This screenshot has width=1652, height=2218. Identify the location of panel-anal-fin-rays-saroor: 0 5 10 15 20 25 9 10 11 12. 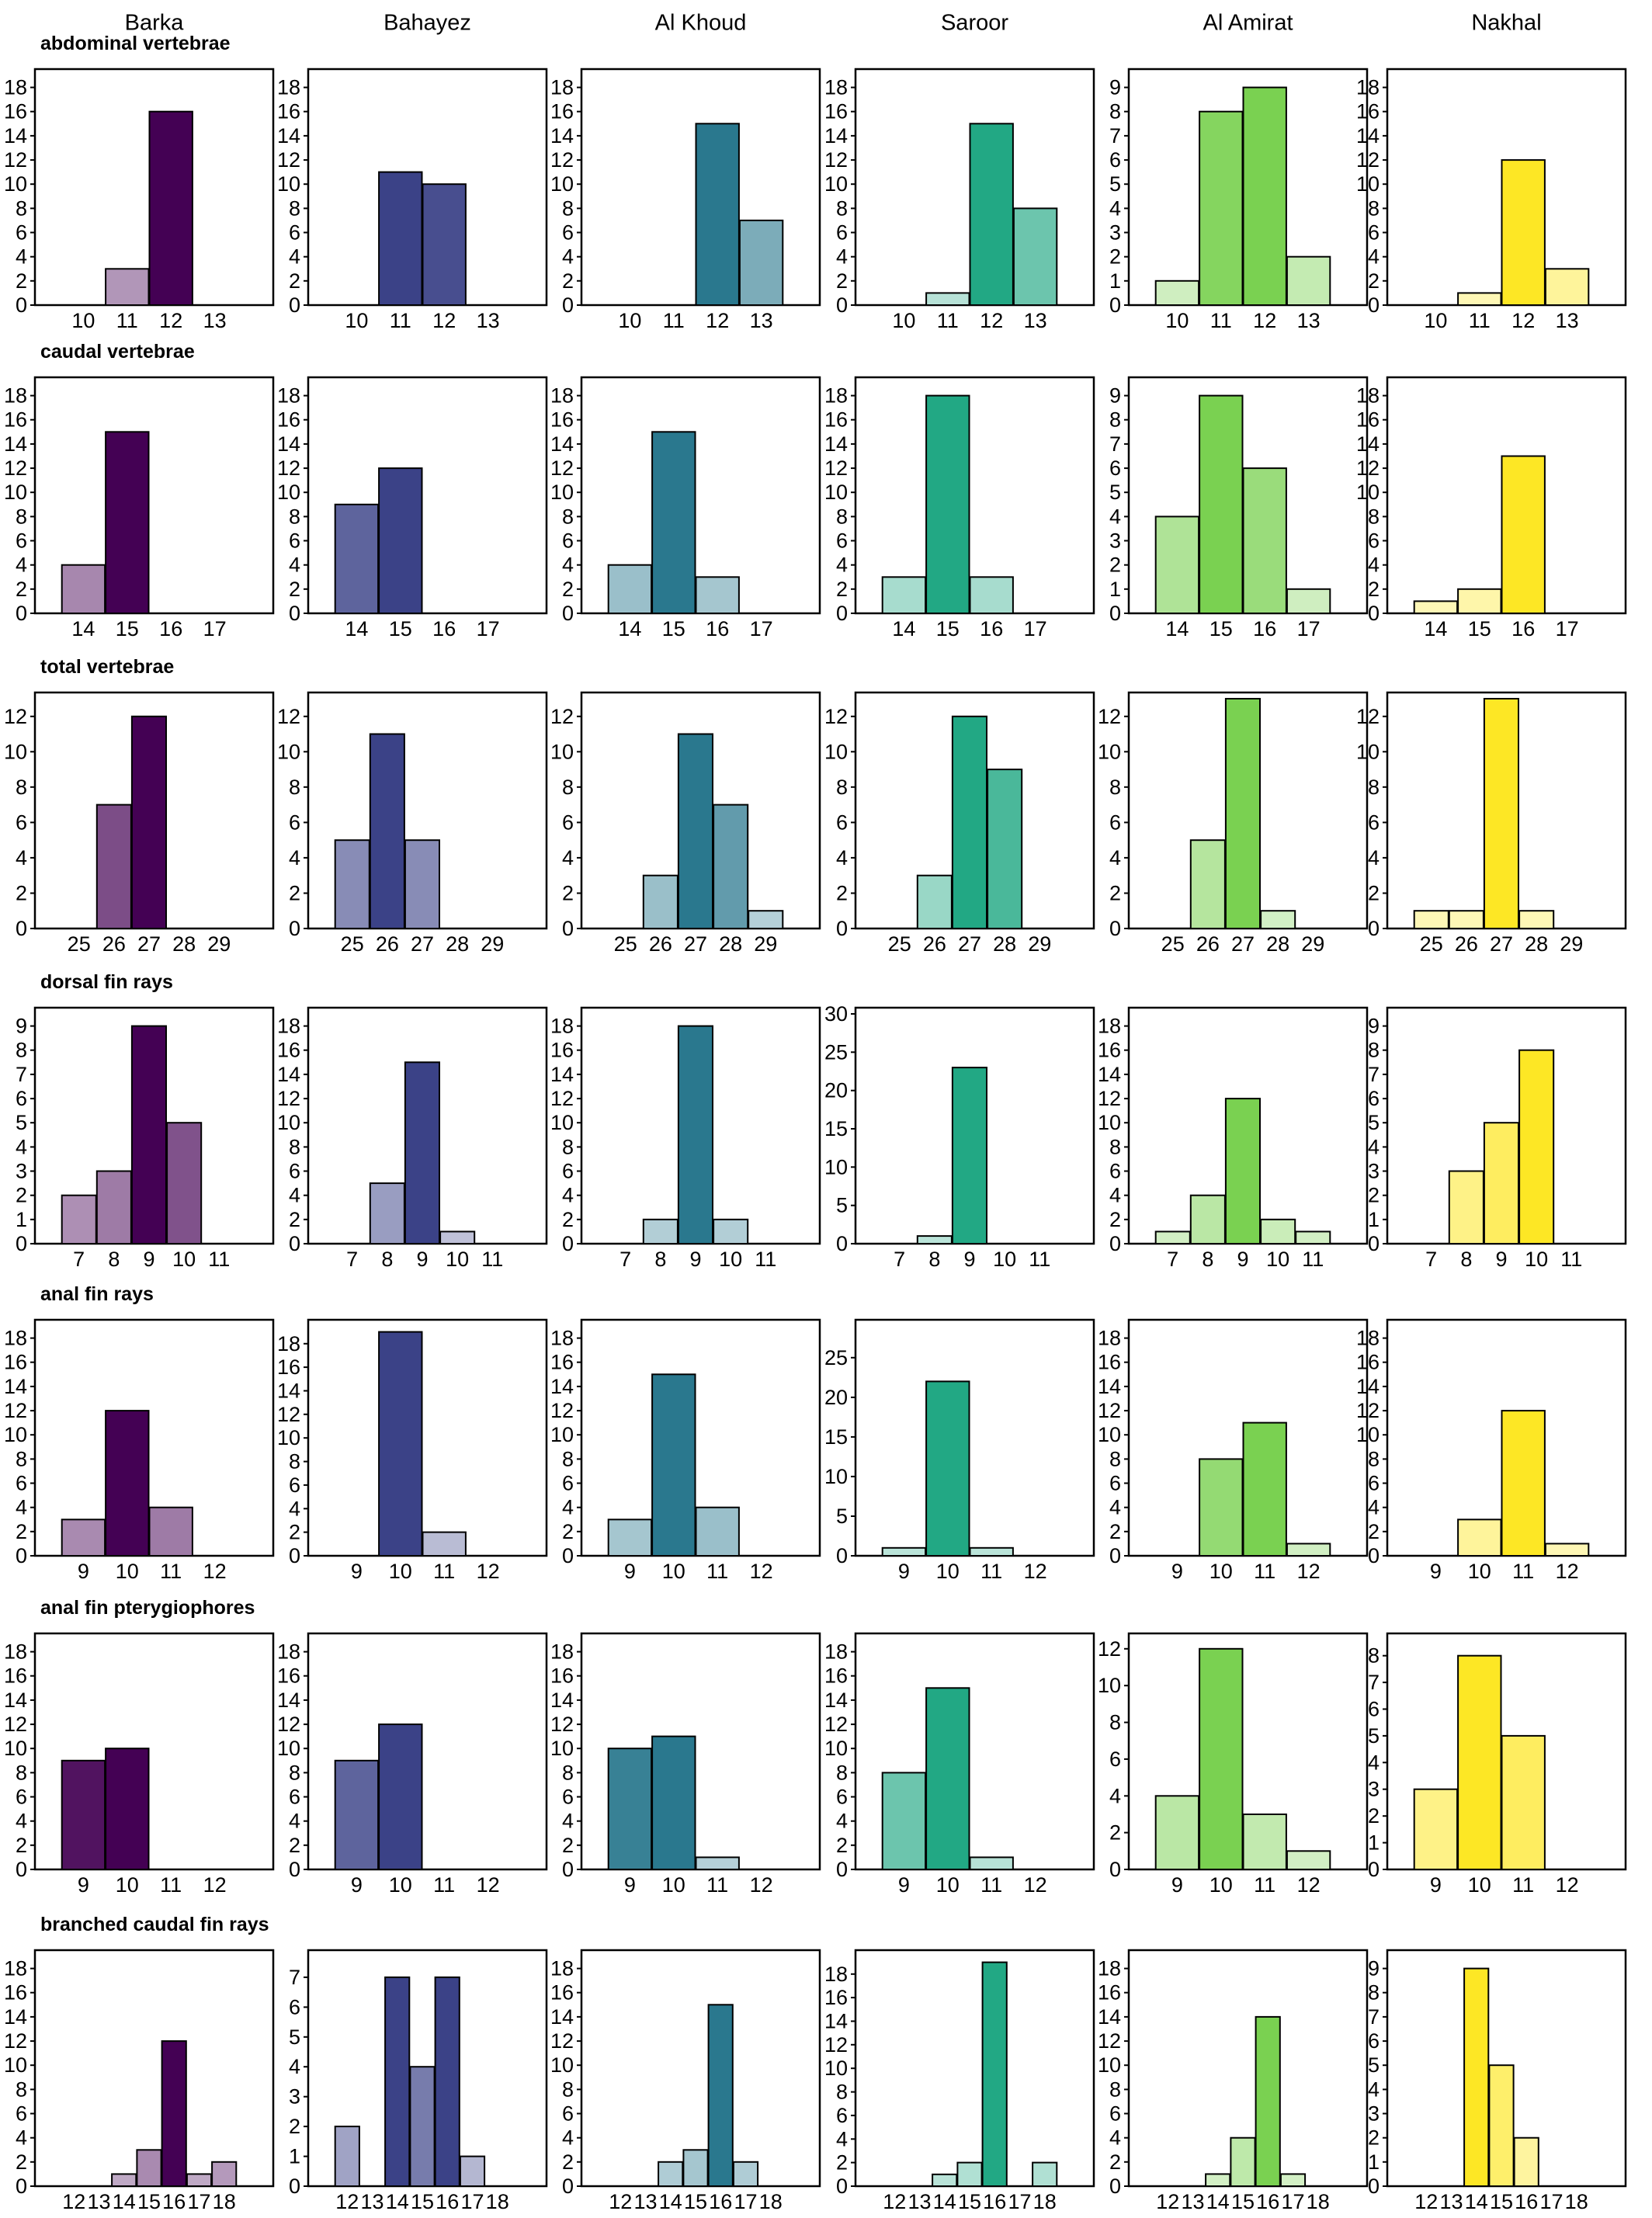
(959, 1451).